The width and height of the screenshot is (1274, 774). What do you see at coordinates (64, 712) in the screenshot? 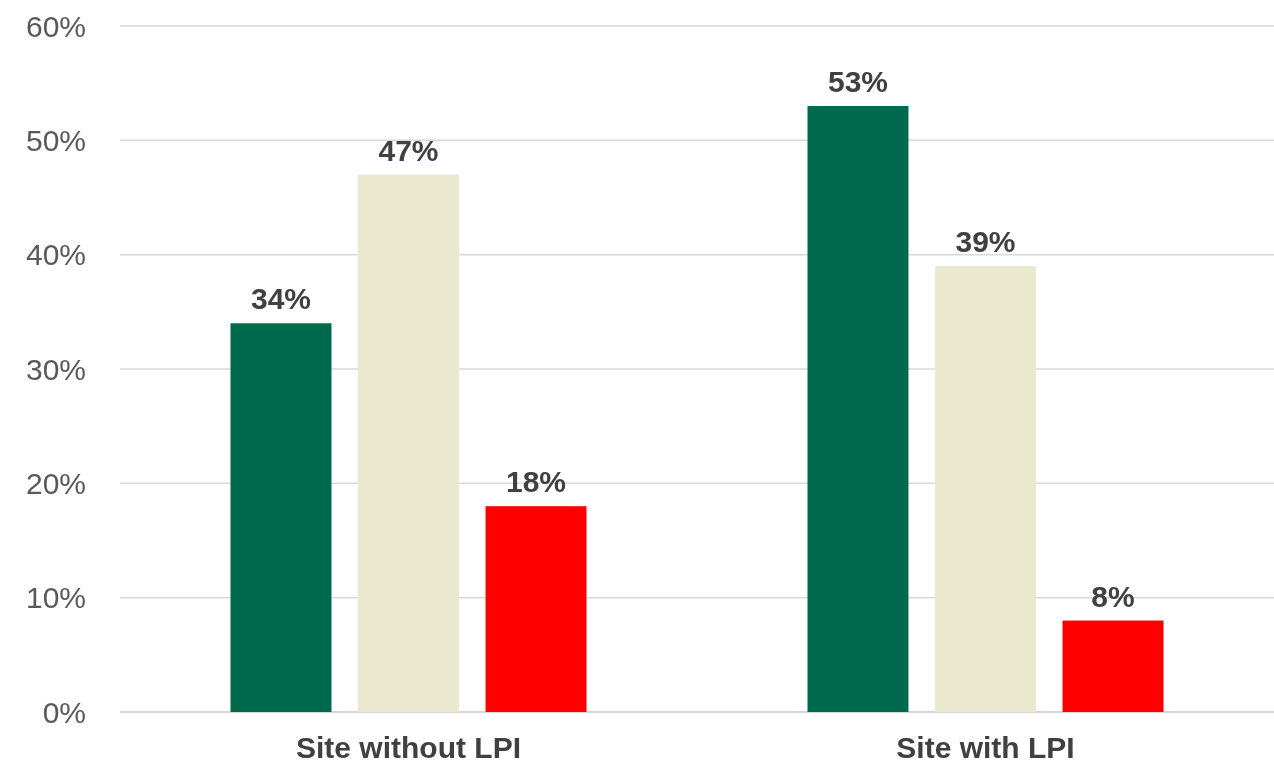
I see `y-tick-label: 0%` at bounding box center [64, 712].